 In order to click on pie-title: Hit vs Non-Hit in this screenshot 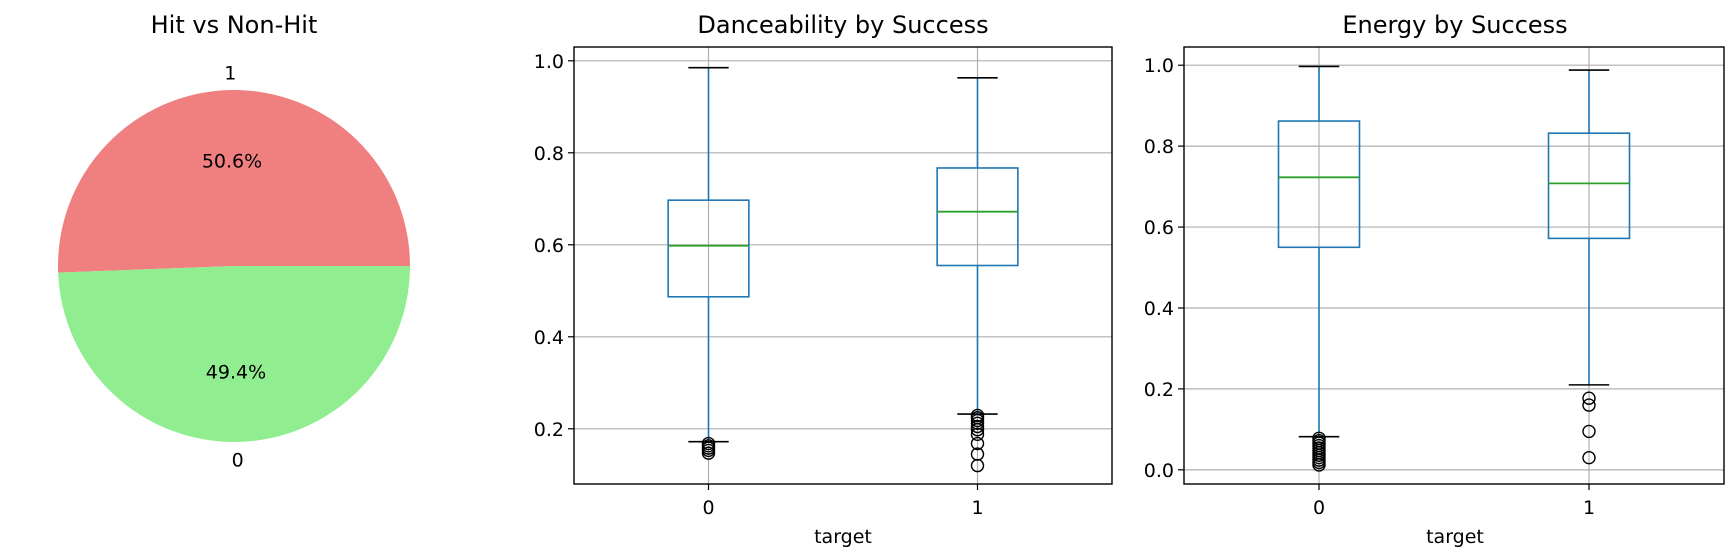, I will do `click(234, 25)`.